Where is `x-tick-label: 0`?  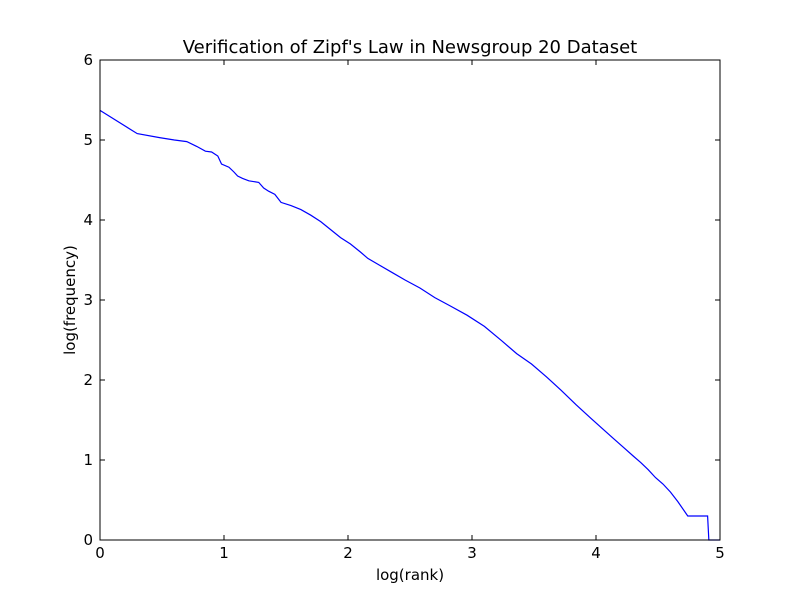
x-tick-label: 0 is located at coordinates (100, 553).